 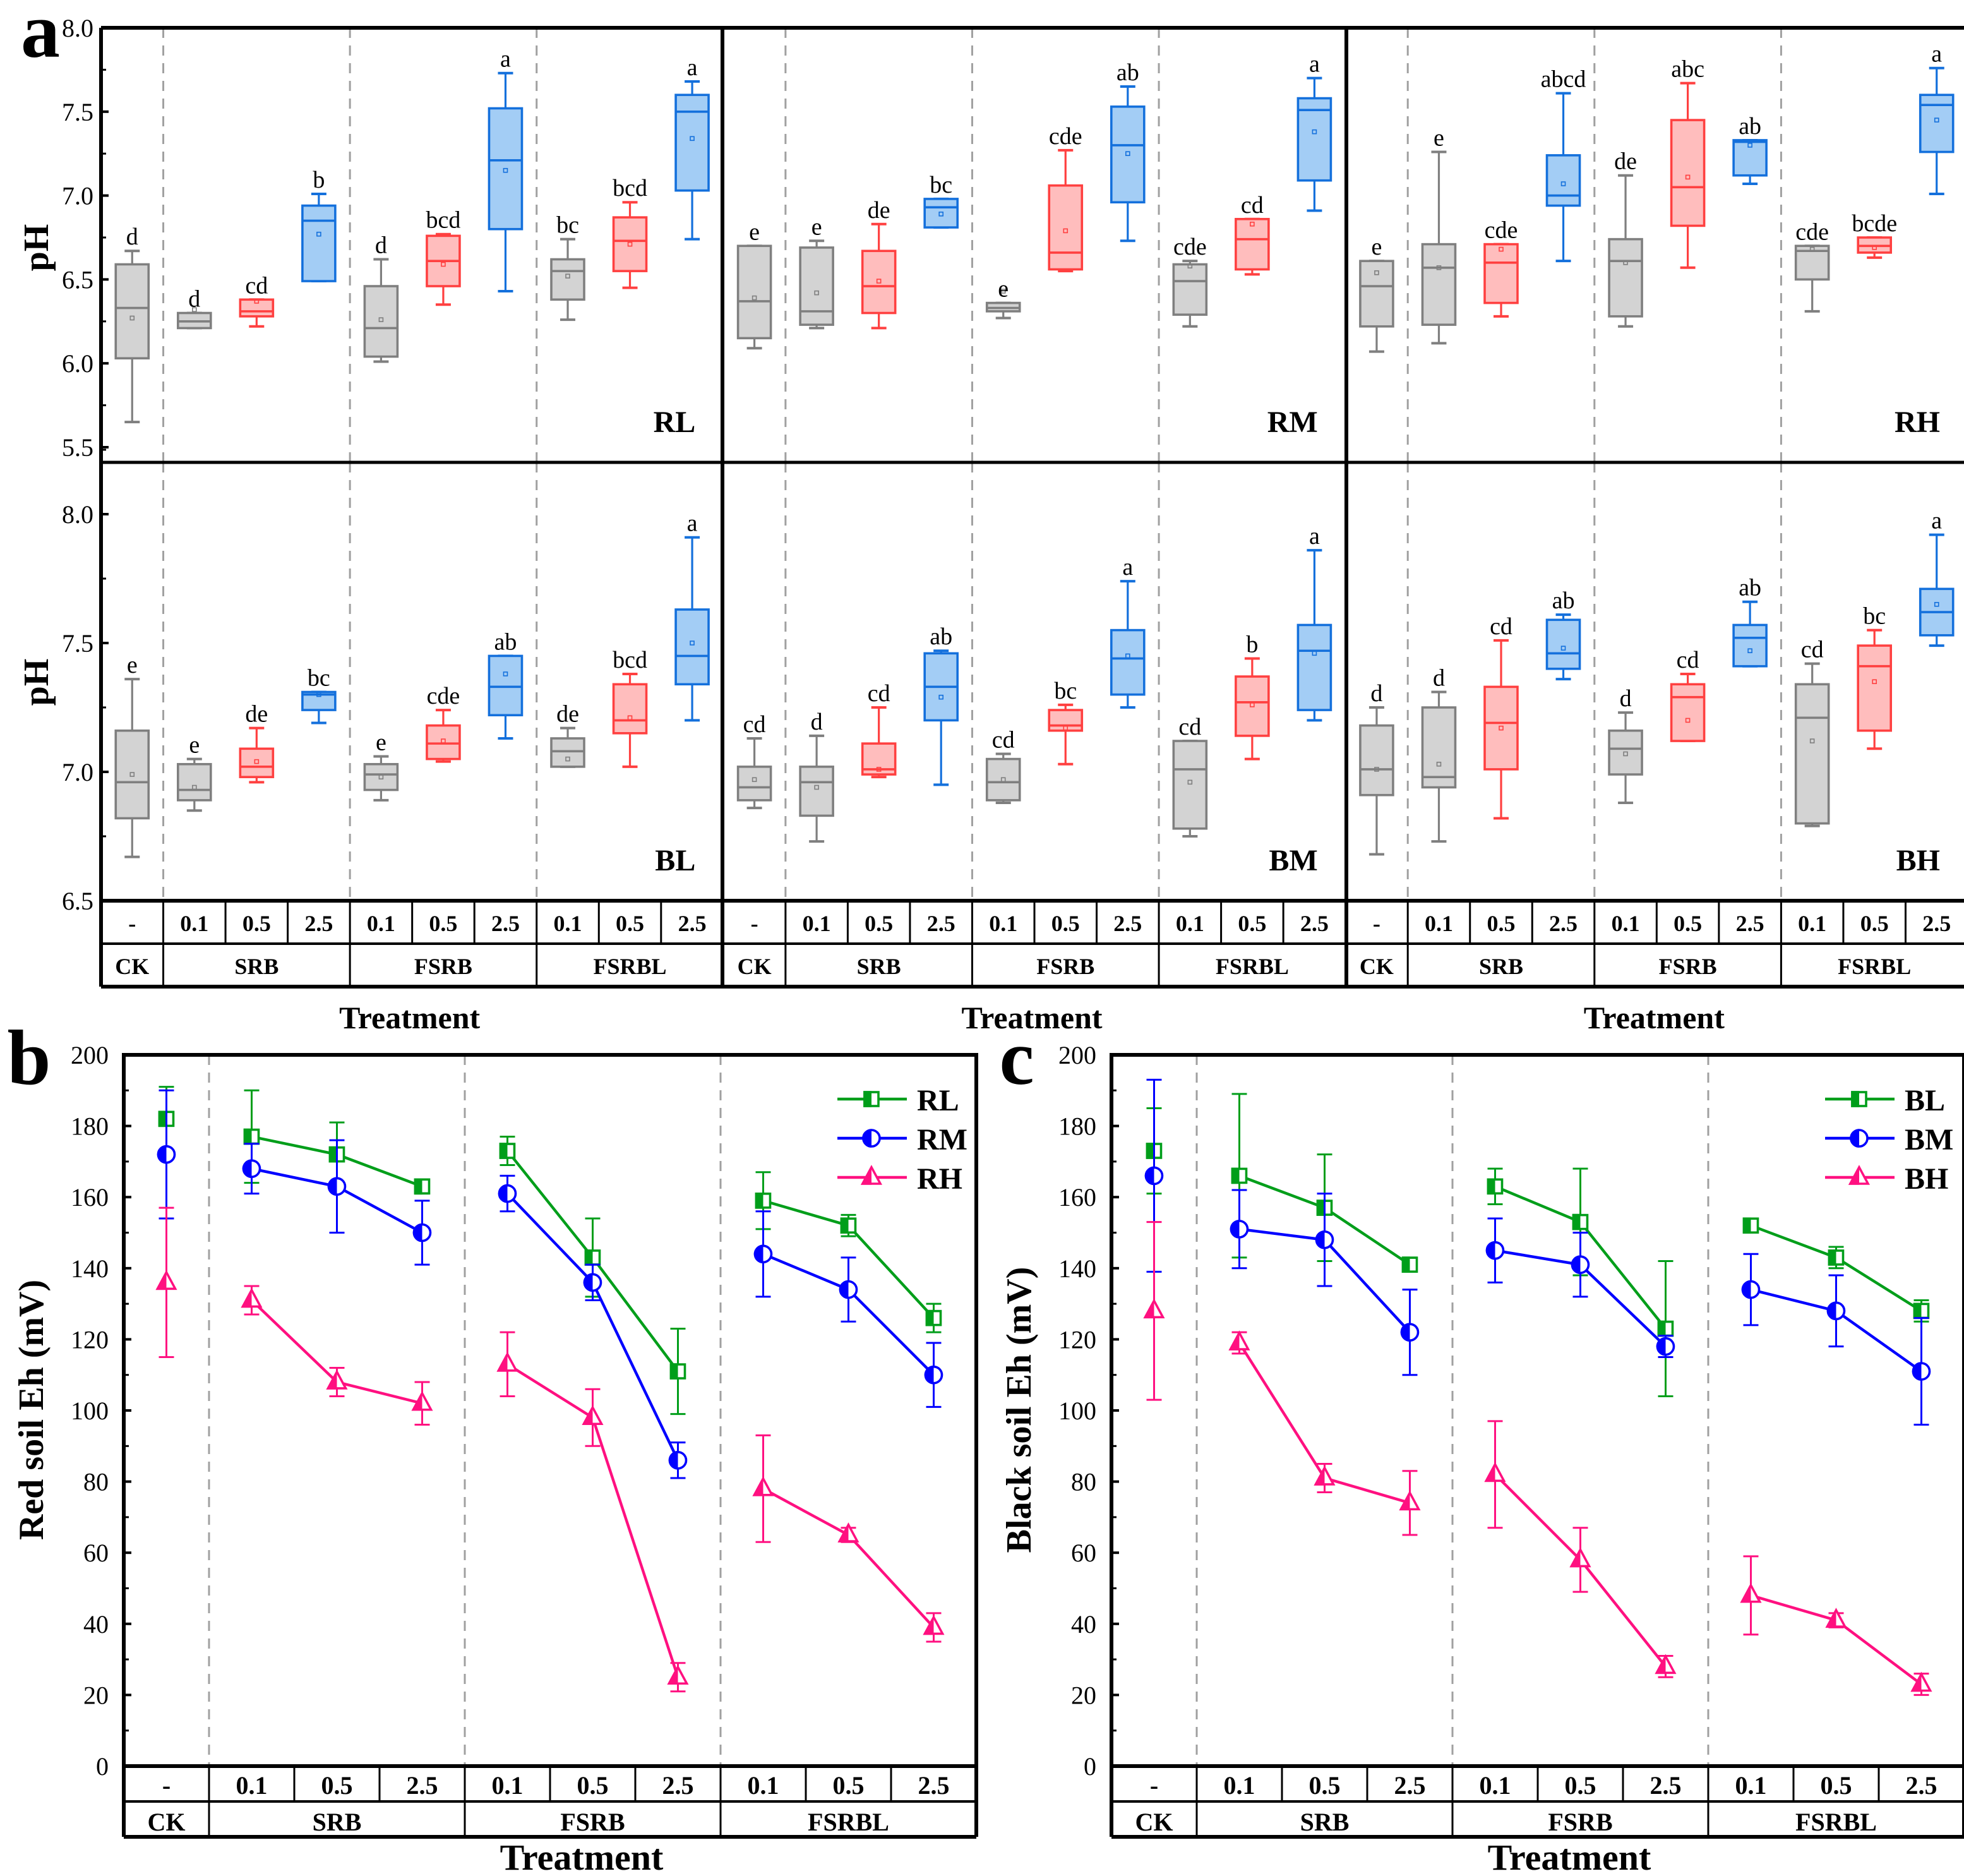 I want to click on y-tick-label: 60, so click(x=96, y=1553).